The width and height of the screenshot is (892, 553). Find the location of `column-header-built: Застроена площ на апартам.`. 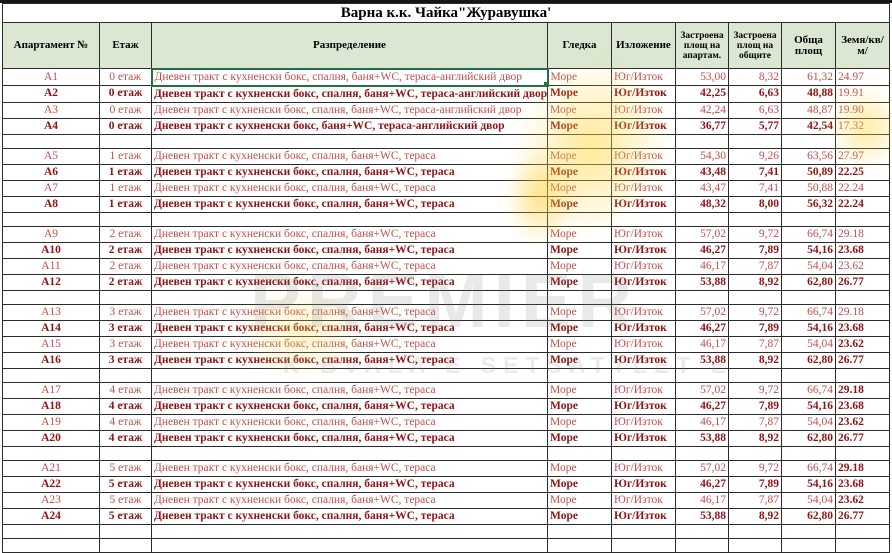

column-header-built: Застроена площ на апартам. is located at coordinates (702, 45).